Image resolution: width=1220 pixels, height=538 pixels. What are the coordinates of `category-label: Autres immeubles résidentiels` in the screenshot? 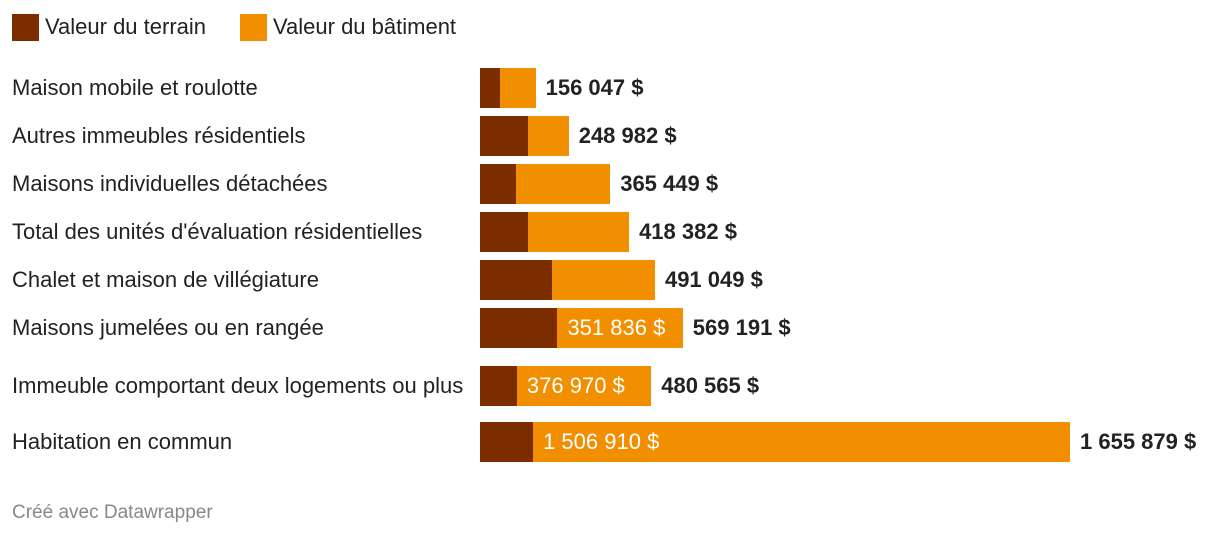 It's located at (159, 135).